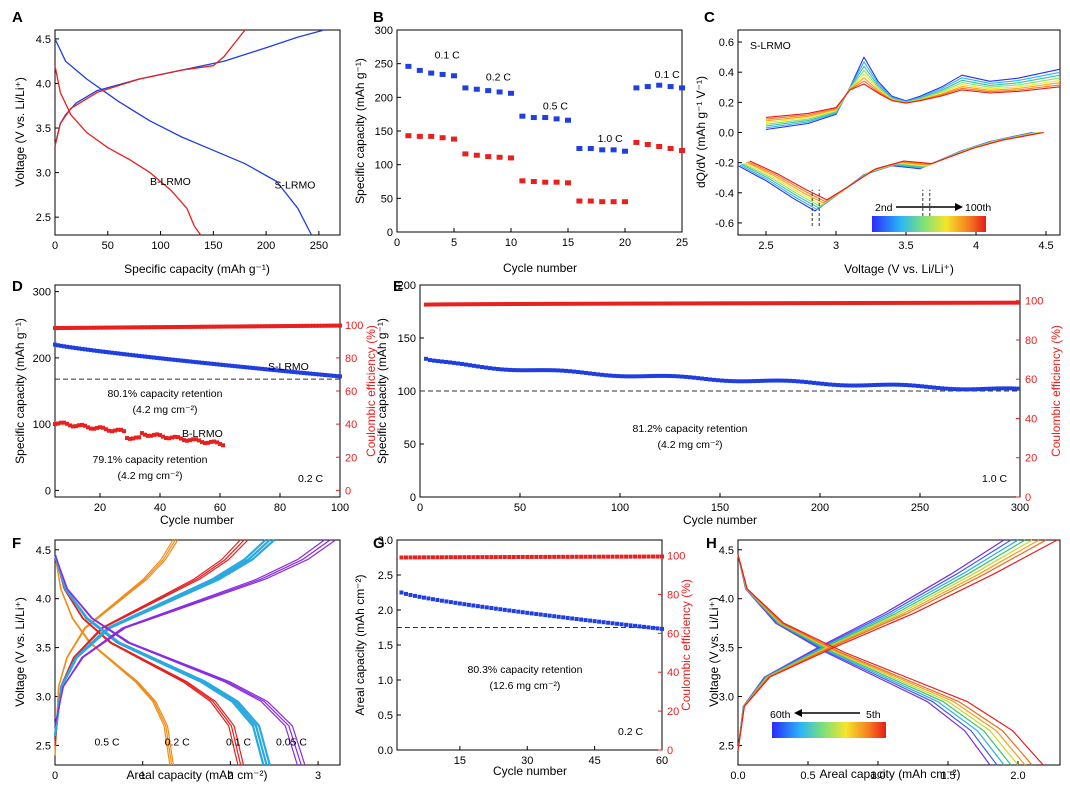 The image size is (1070, 787). Describe the element at coordinates (295, 186) in the screenshot. I see `annotation-s-lrmo: S-LRMO` at that location.